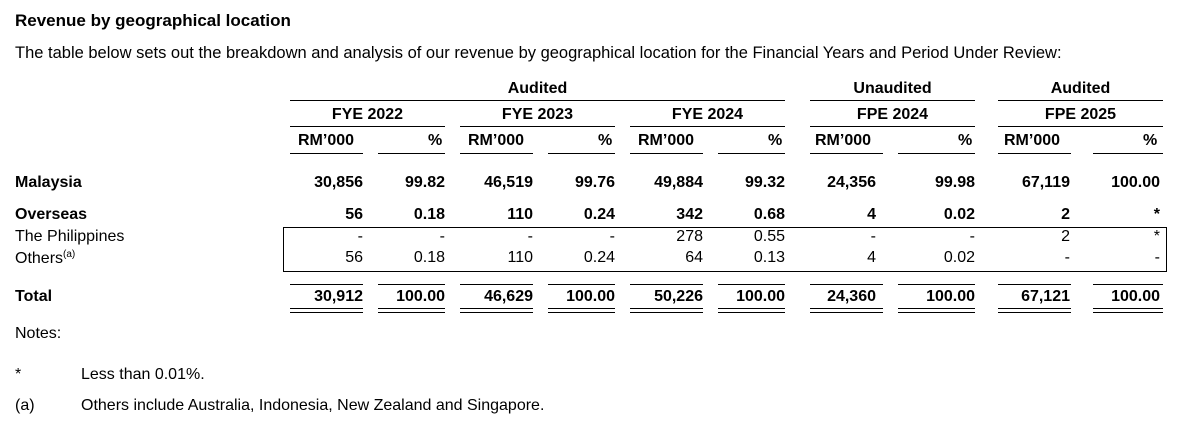 The image size is (1200, 424). Describe the element at coordinates (769, 214) in the screenshot. I see `table-cell: 0.68` at that location.